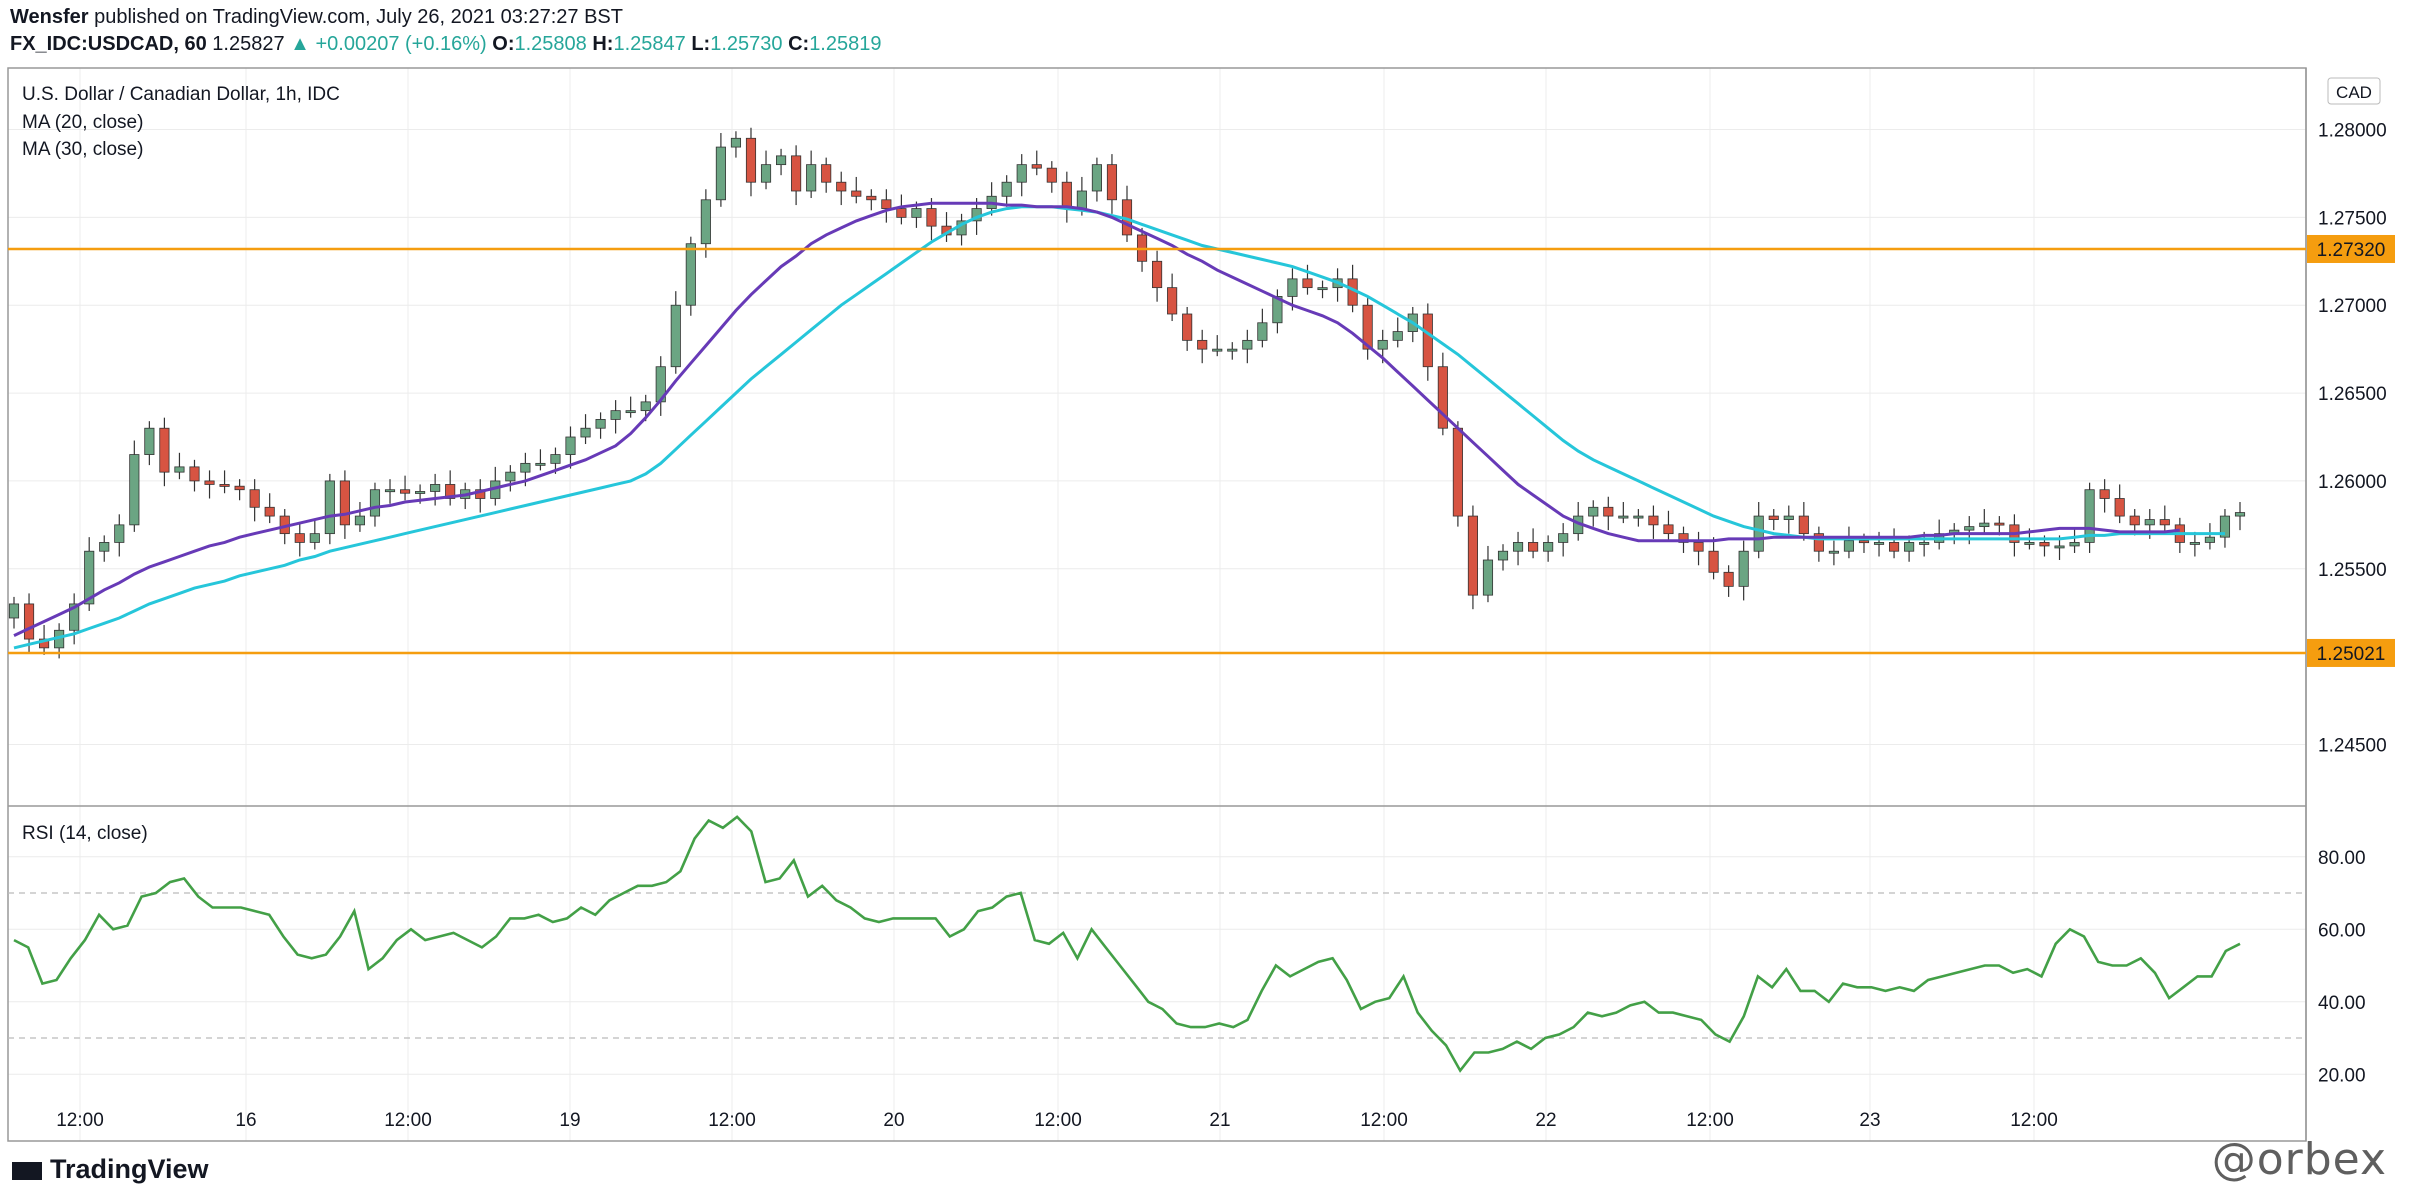  I want to click on author-name: Wensfer, so click(49, 17).